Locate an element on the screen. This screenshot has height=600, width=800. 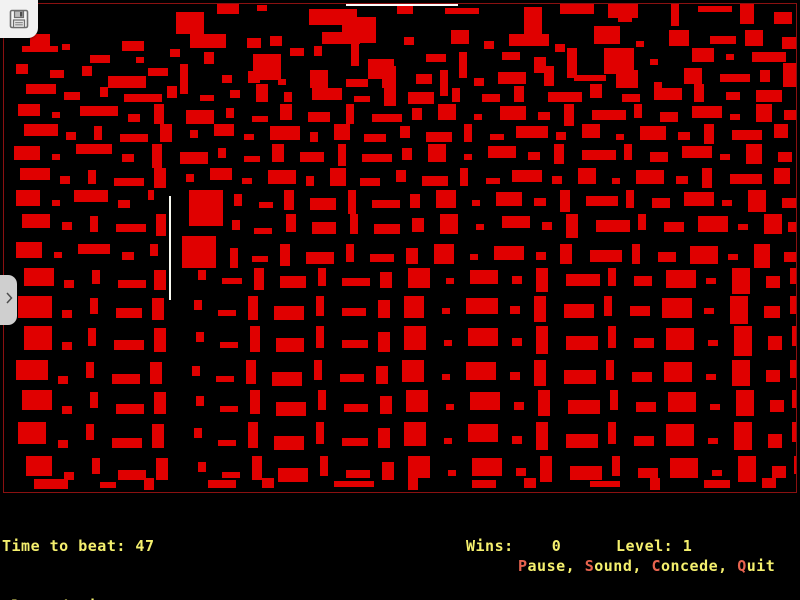
menu-label-rest: ound is located at coordinates (613, 566).